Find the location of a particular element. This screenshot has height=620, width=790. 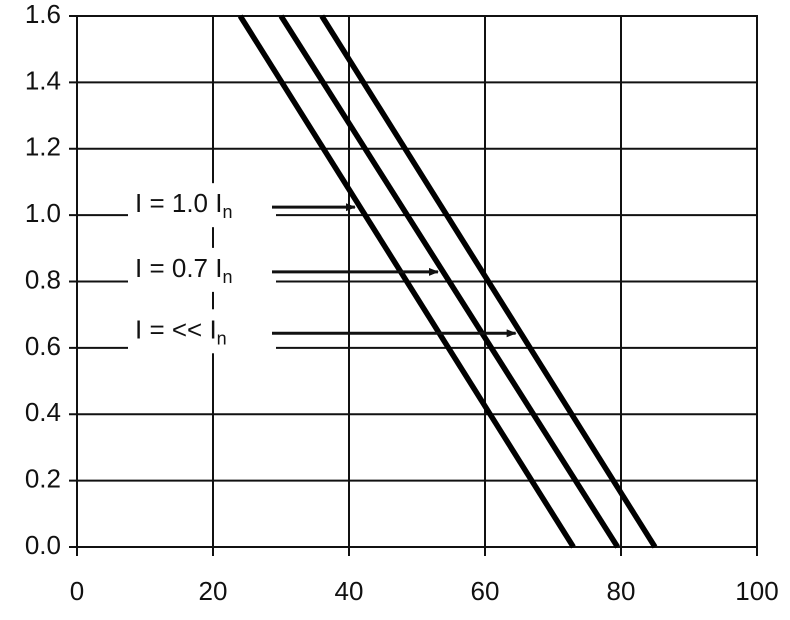

x-tick-label: 40 is located at coordinates (349, 591).